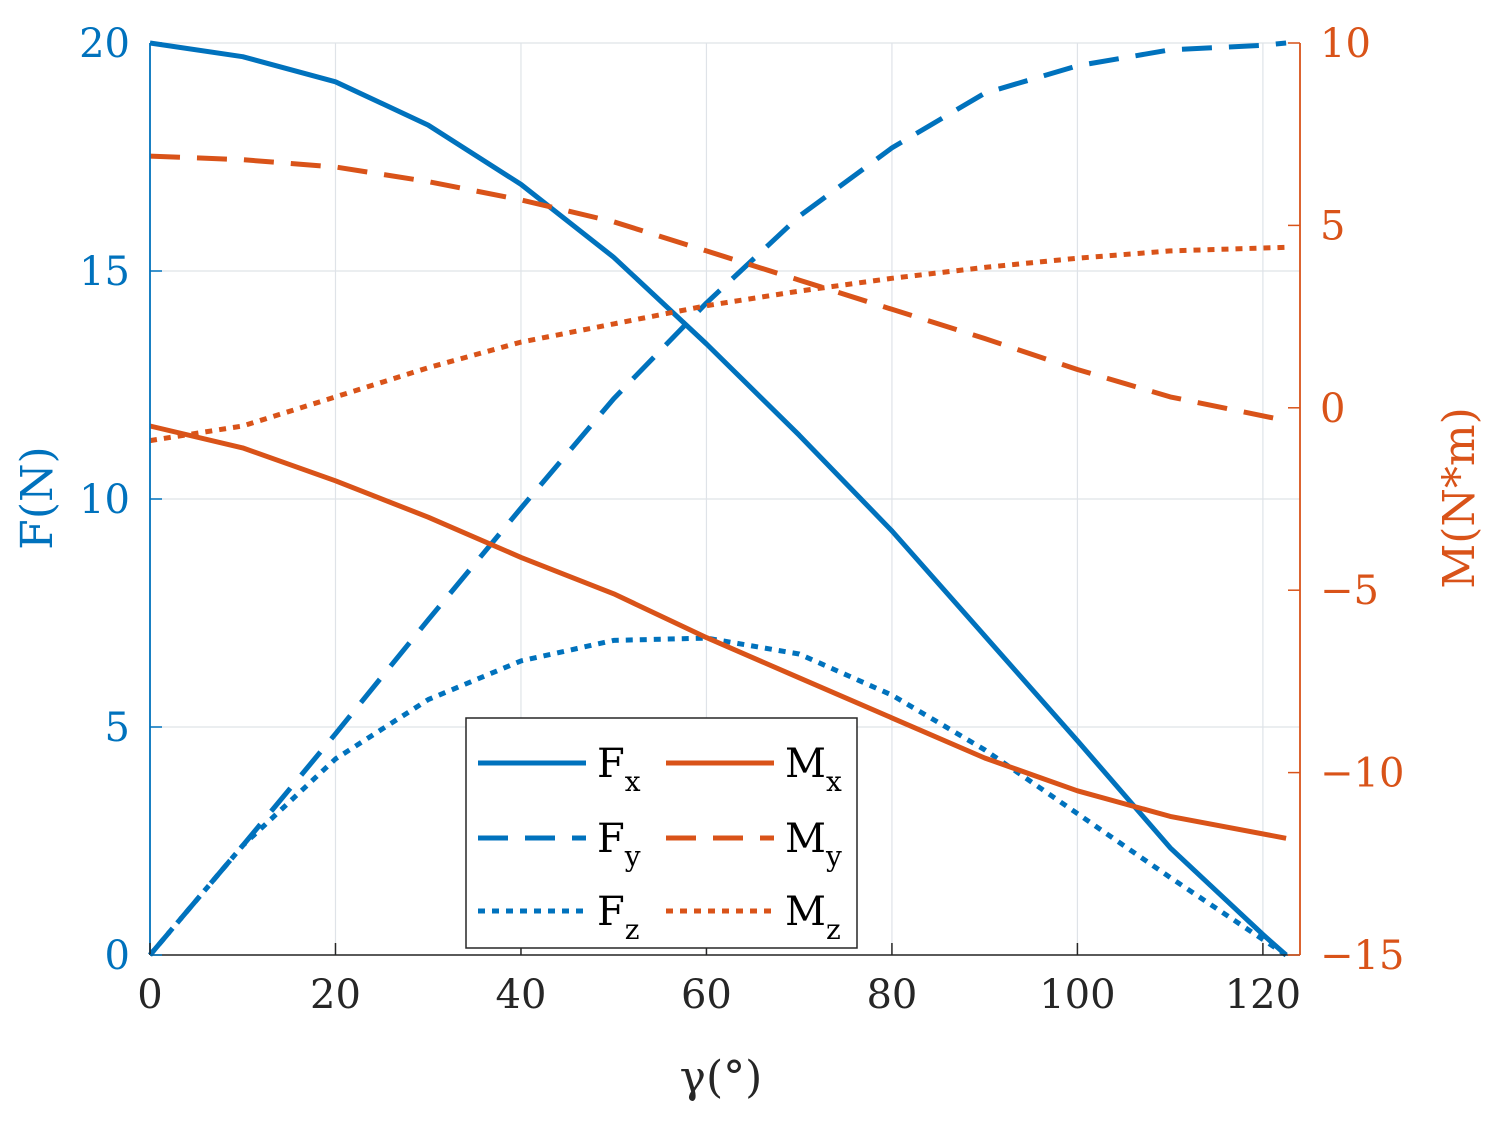 The width and height of the screenshot is (1502, 1129). What do you see at coordinates (1332, 409) in the screenshot?
I see `right-y-tick-label: 0` at bounding box center [1332, 409].